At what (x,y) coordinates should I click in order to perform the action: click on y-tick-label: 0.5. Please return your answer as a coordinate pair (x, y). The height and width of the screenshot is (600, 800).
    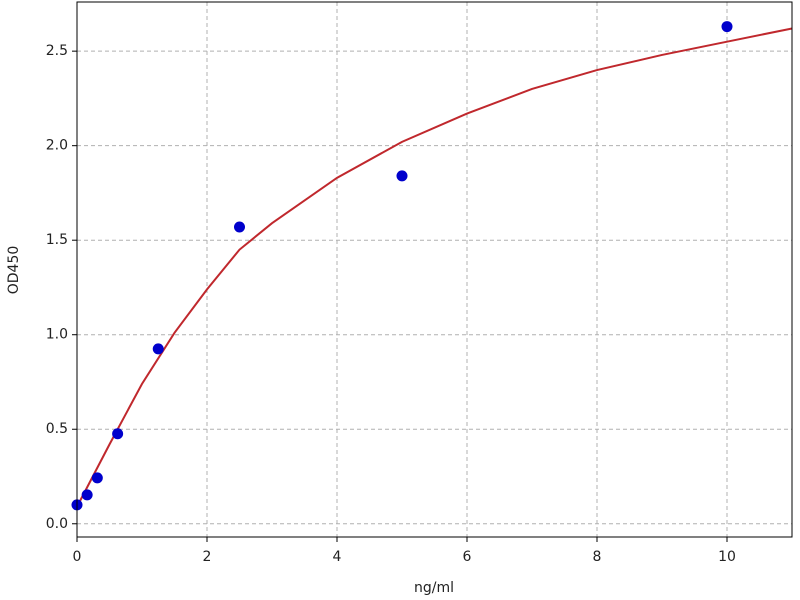
    Looking at the image, I should click on (57, 429).